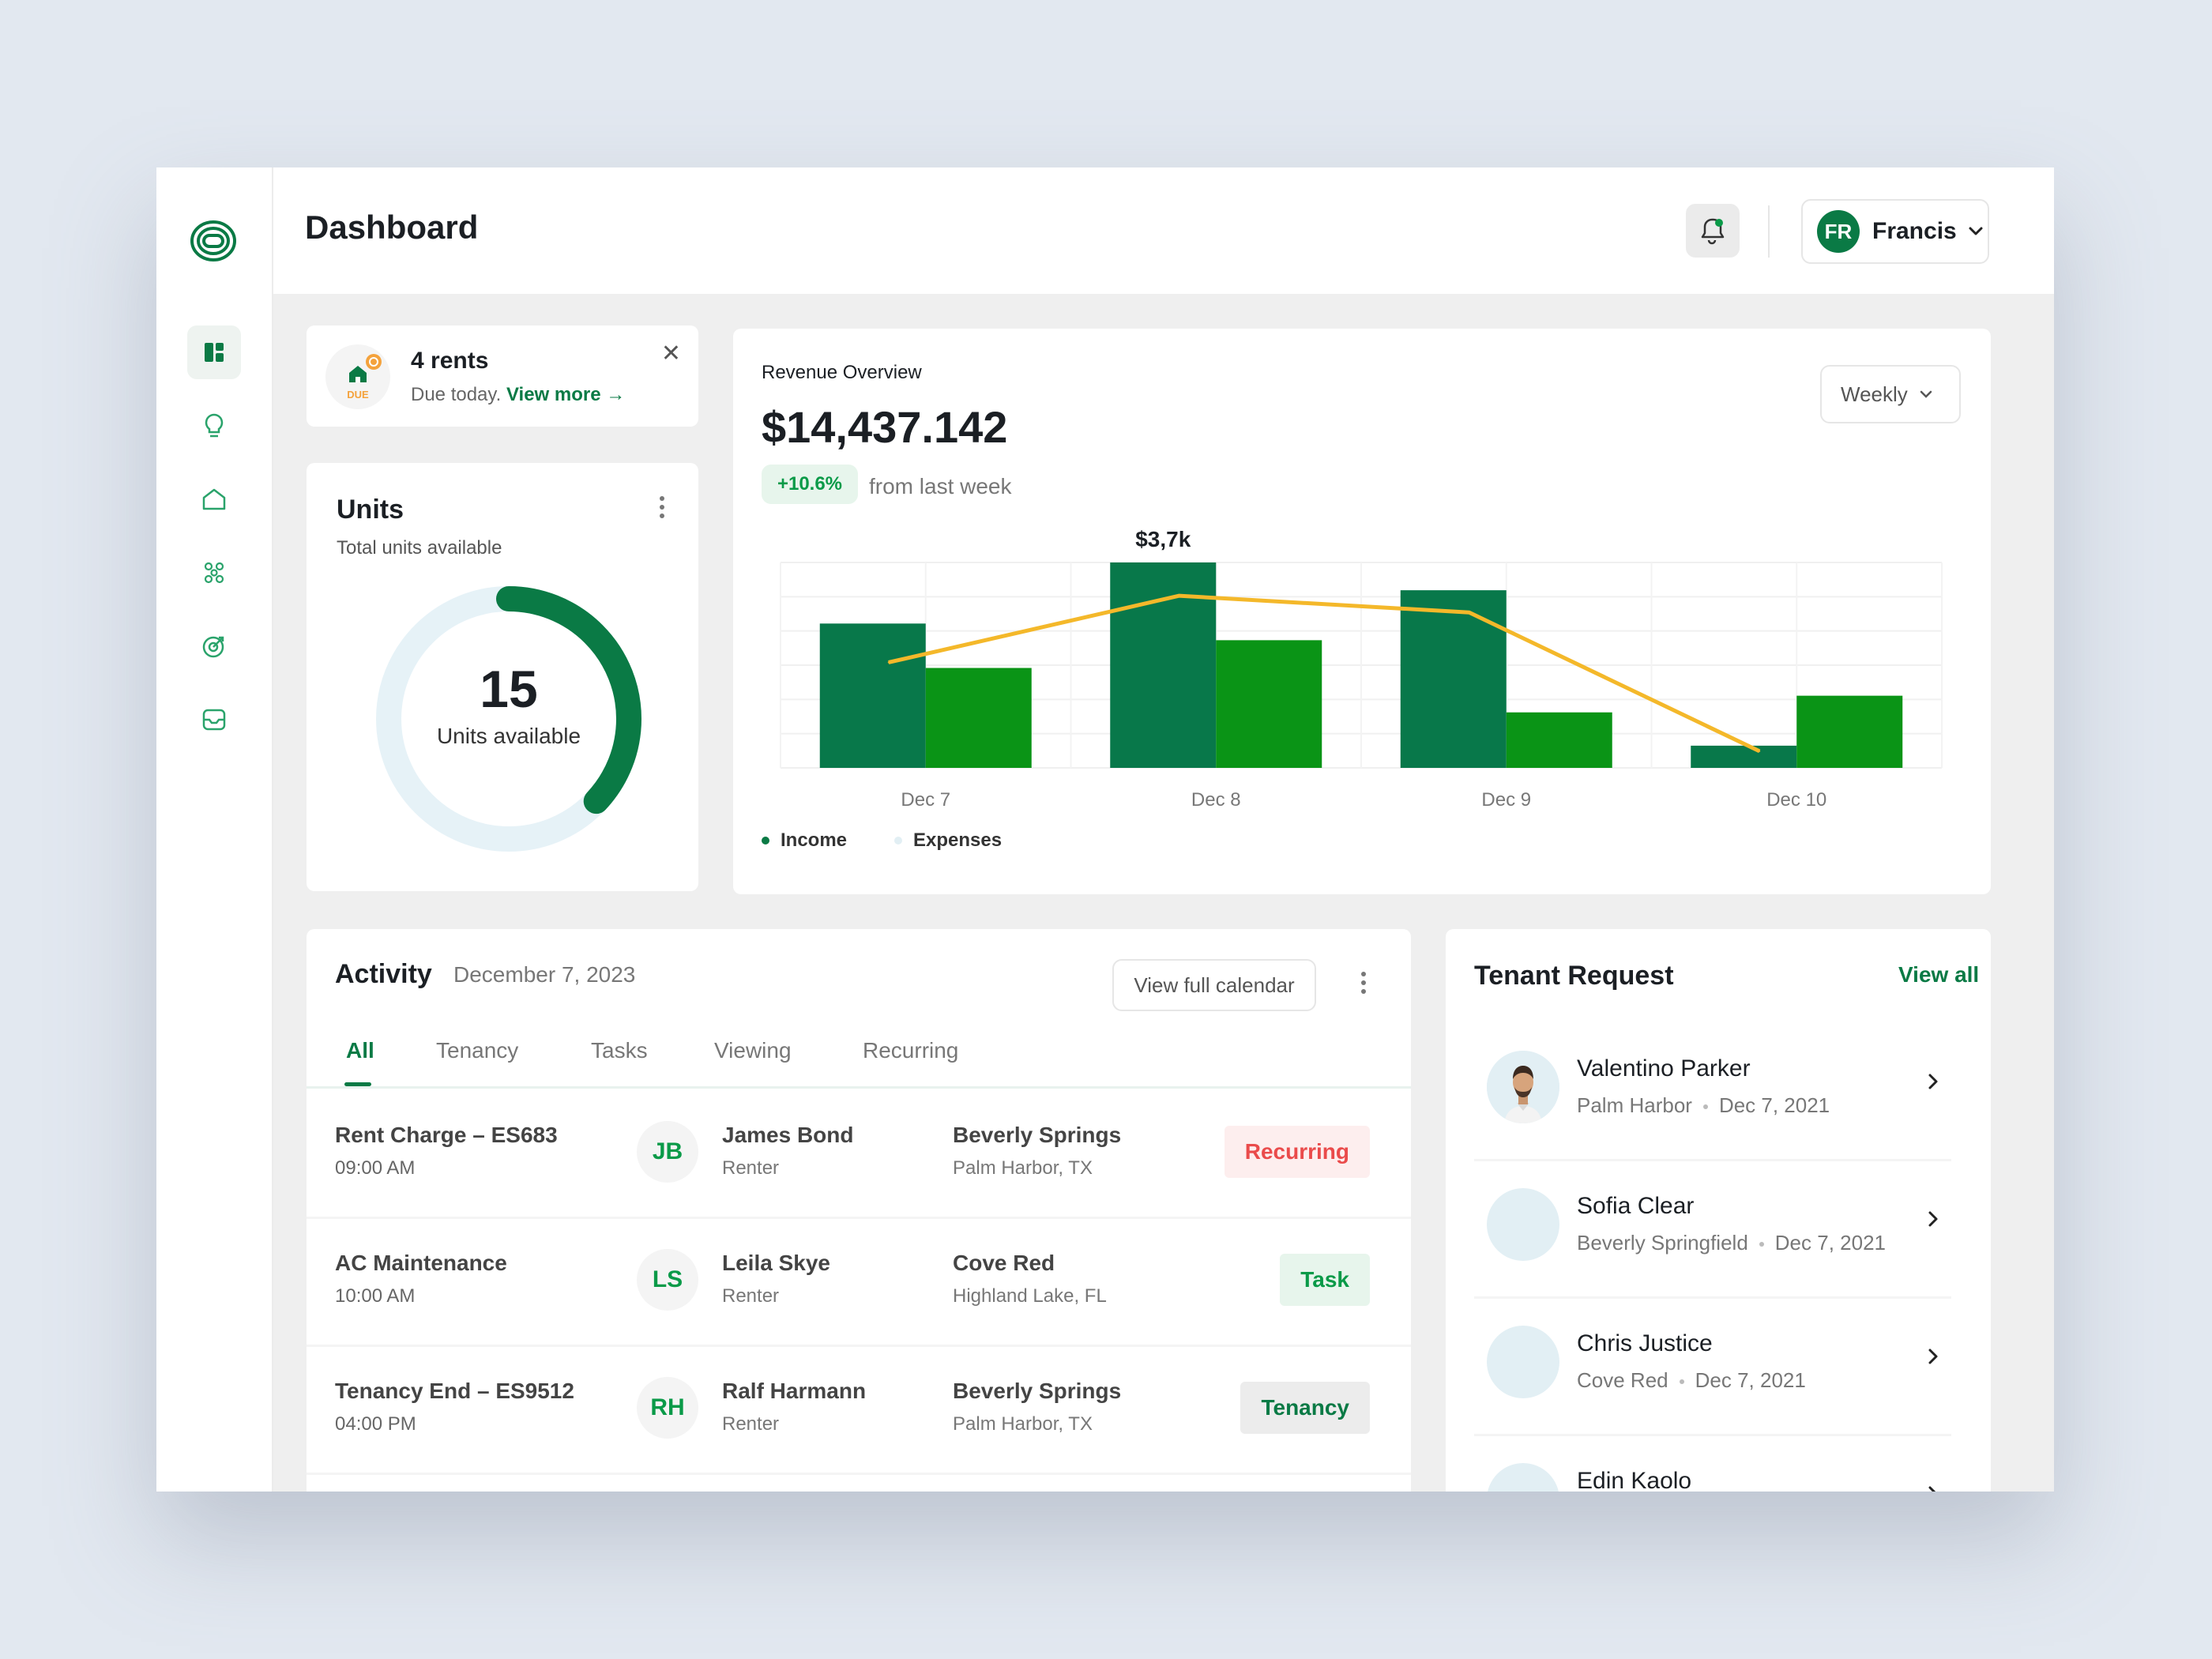 This screenshot has height=1659, width=2212. What do you see at coordinates (842, 373) in the screenshot?
I see `revenue-title: Revenue Overview` at bounding box center [842, 373].